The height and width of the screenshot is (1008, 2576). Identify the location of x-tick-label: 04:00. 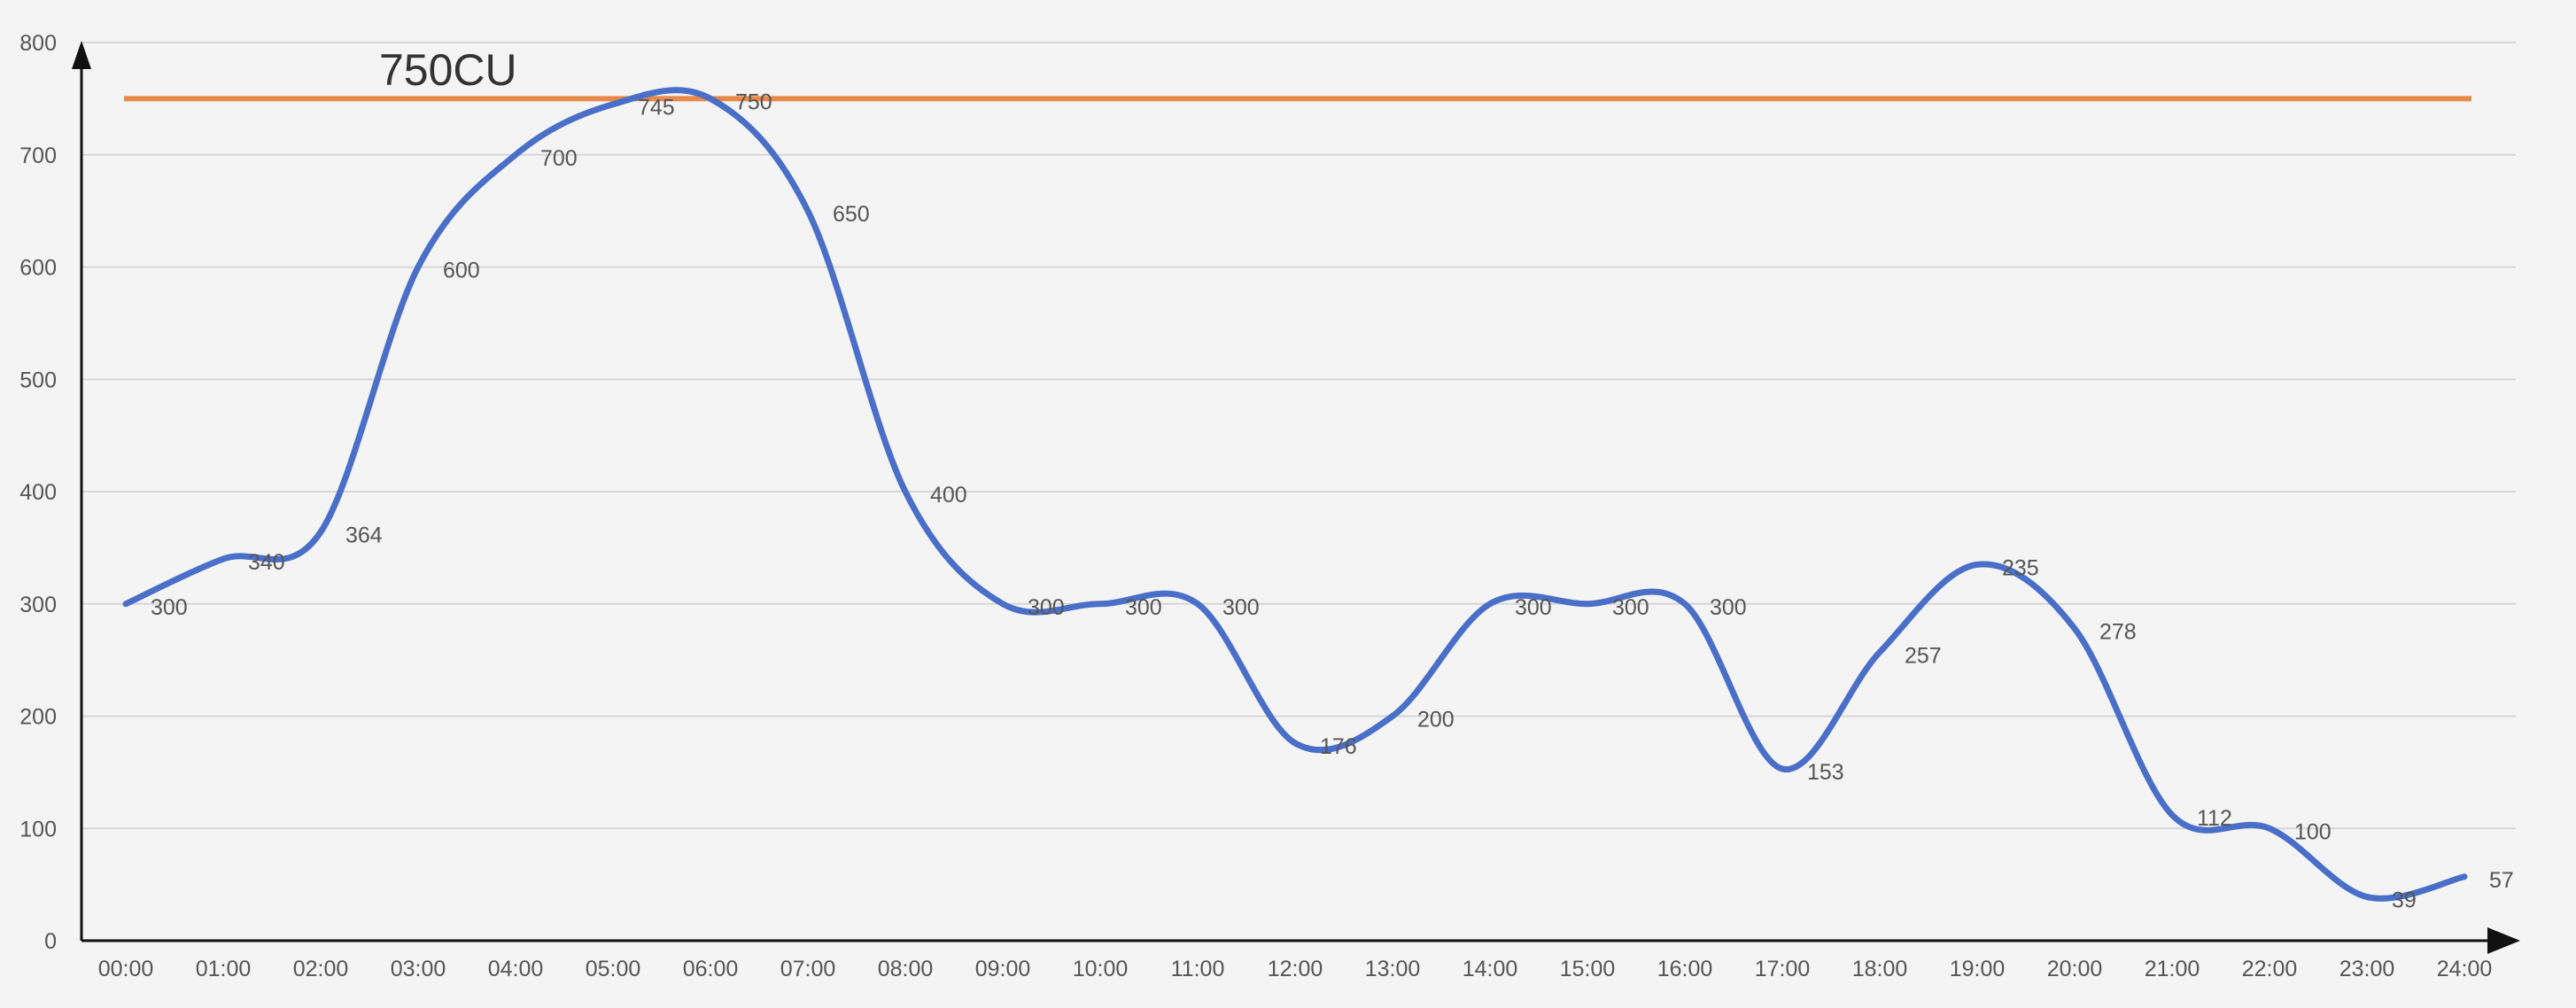
(516, 969).